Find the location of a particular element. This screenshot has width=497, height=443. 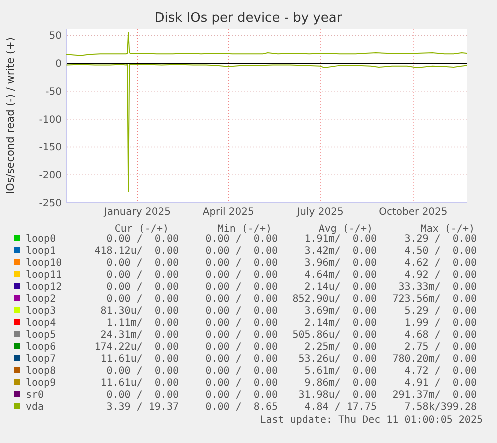

legend-label: loop12 is located at coordinates (44, 287).